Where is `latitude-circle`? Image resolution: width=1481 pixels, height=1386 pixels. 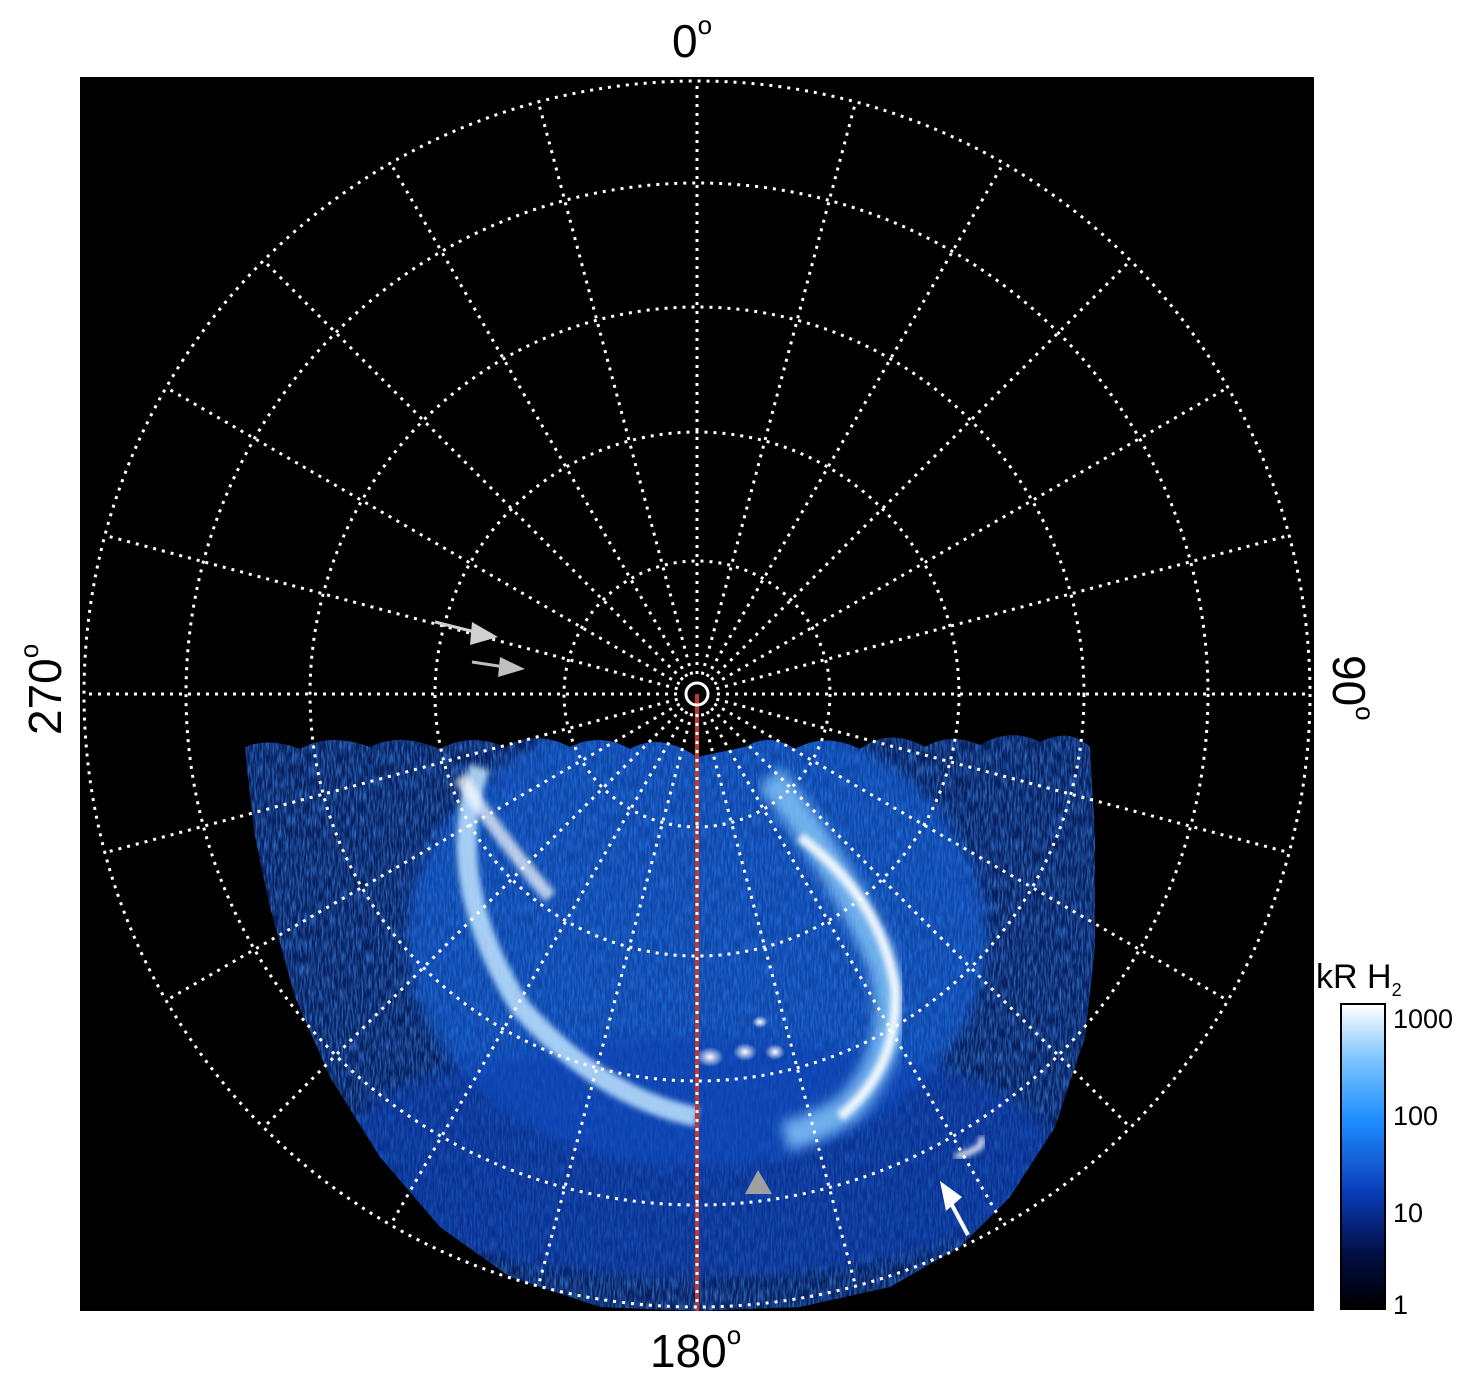
latitude-circle is located at coordinates (697, 694).